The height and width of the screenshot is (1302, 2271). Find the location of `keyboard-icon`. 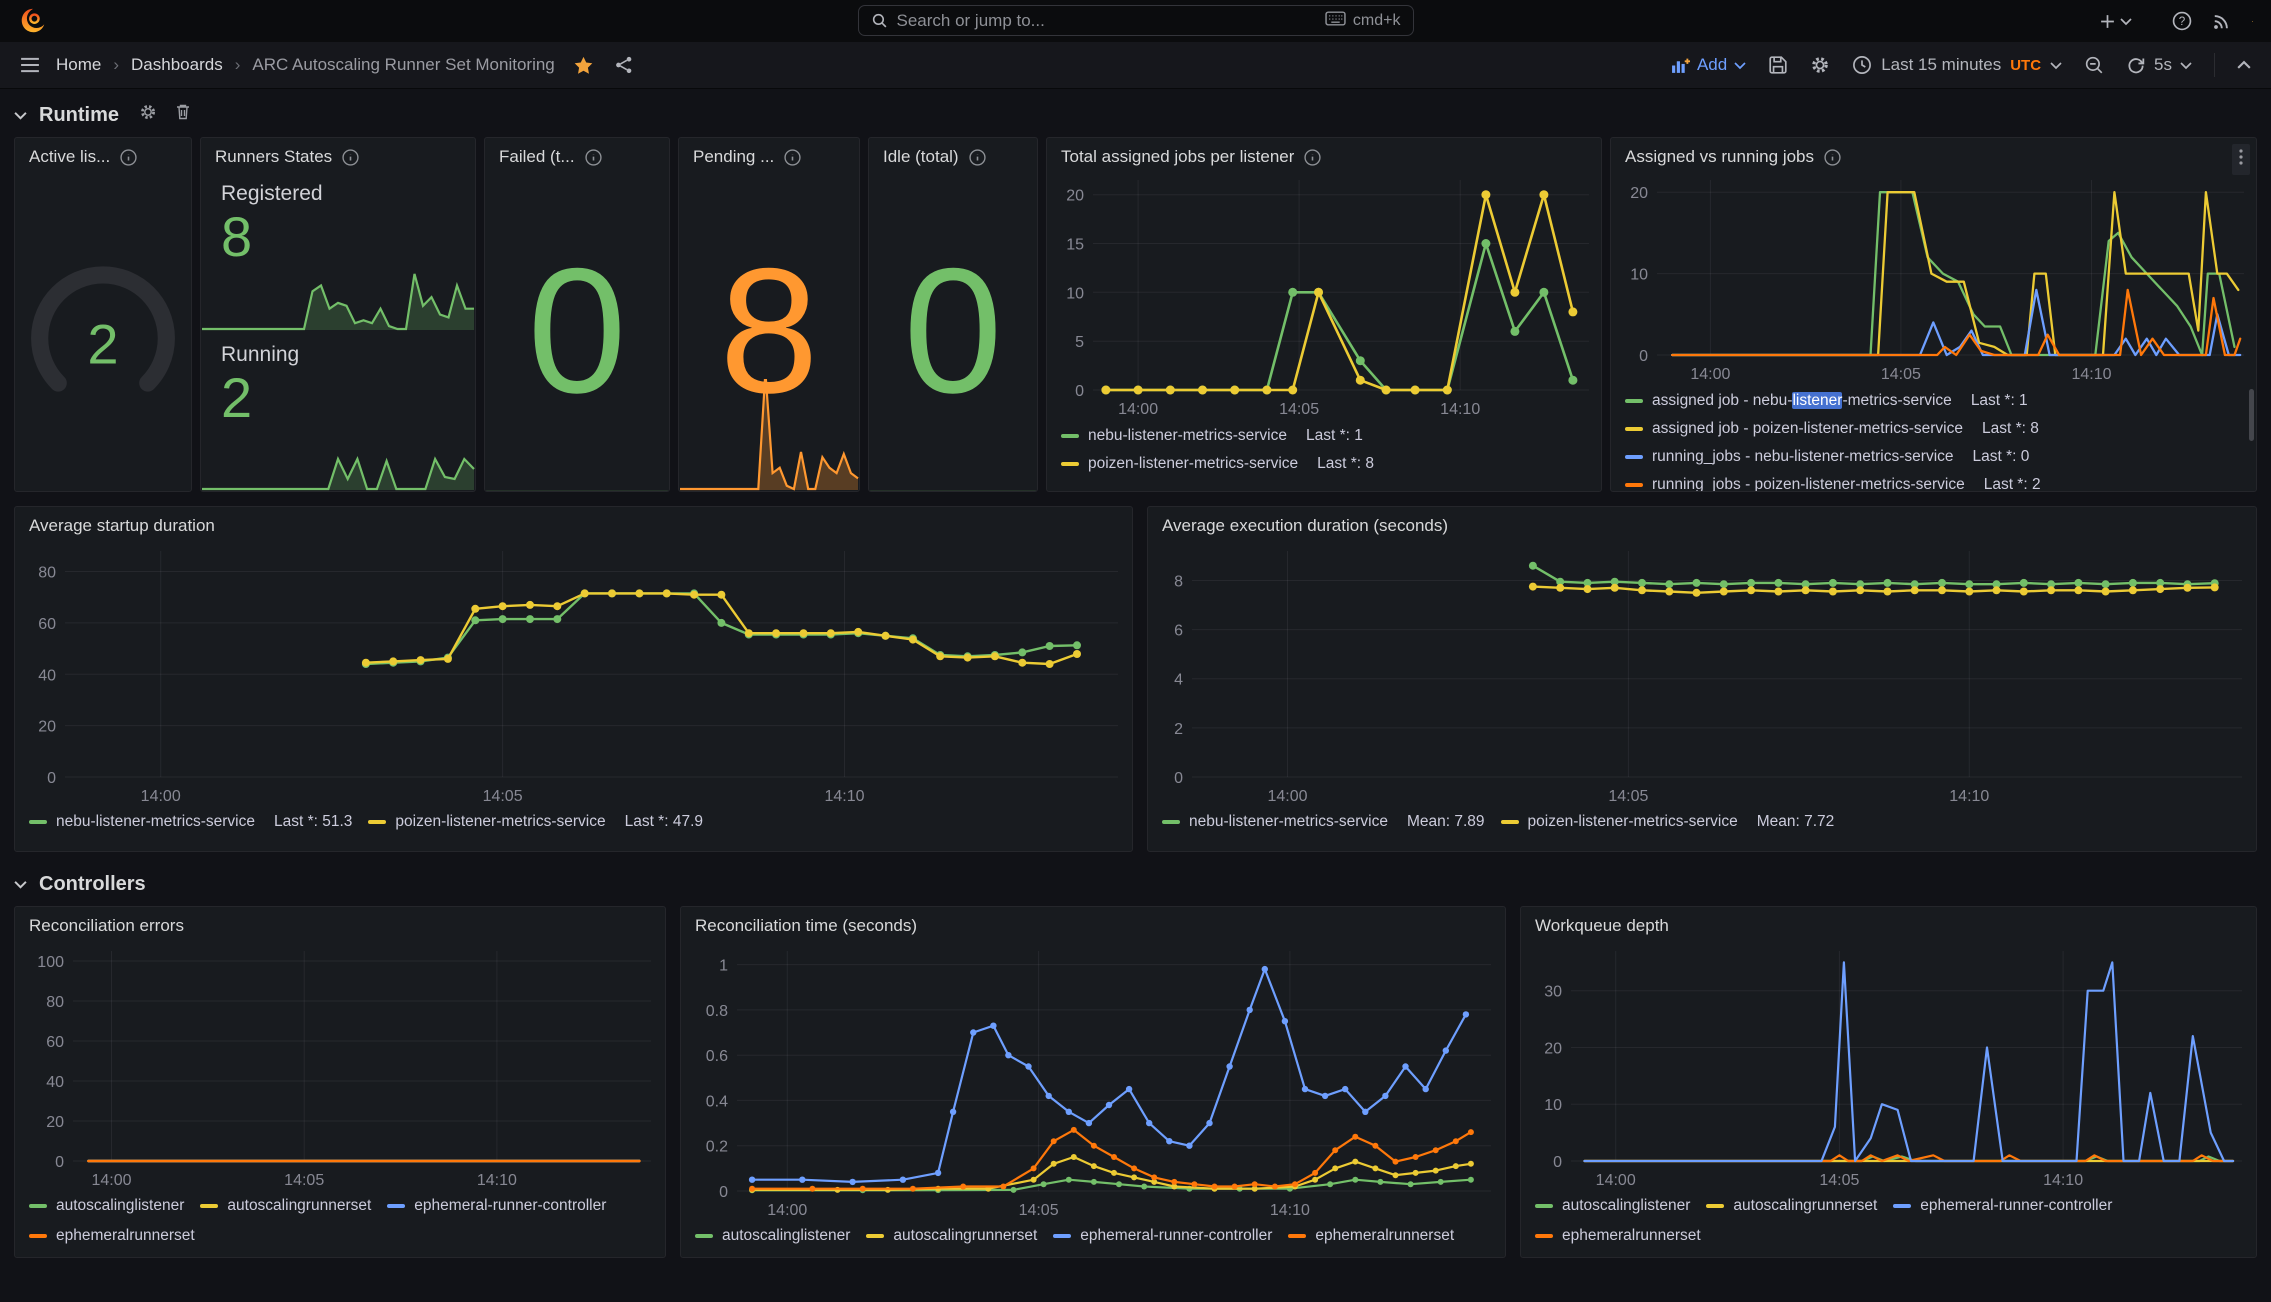

keyboard-icon is located at coordinates (1335, 20).